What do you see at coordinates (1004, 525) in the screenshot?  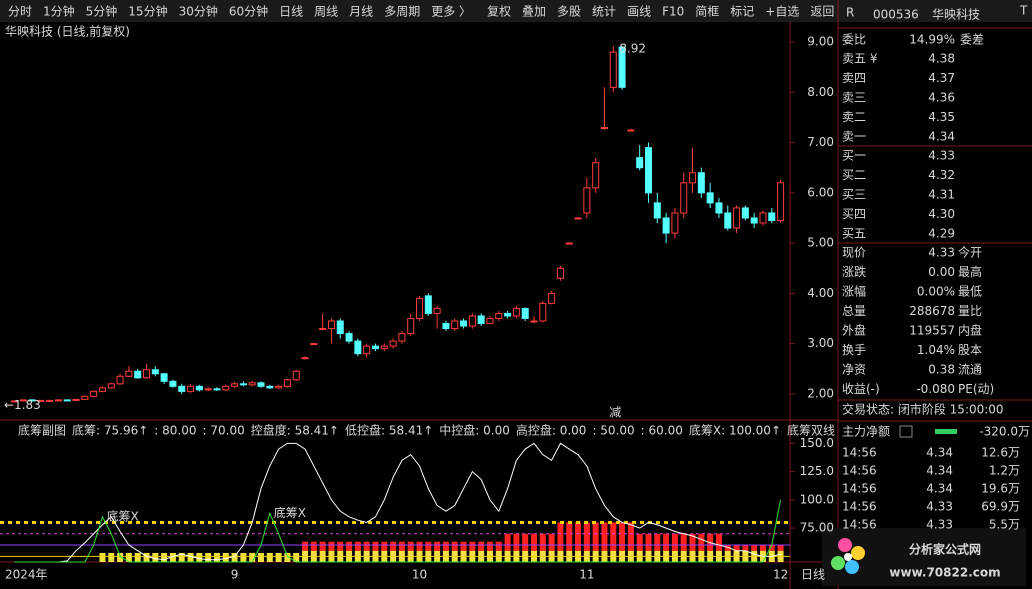 I see `trade-volume: 5.5万` at bounding box center [1004, 525].